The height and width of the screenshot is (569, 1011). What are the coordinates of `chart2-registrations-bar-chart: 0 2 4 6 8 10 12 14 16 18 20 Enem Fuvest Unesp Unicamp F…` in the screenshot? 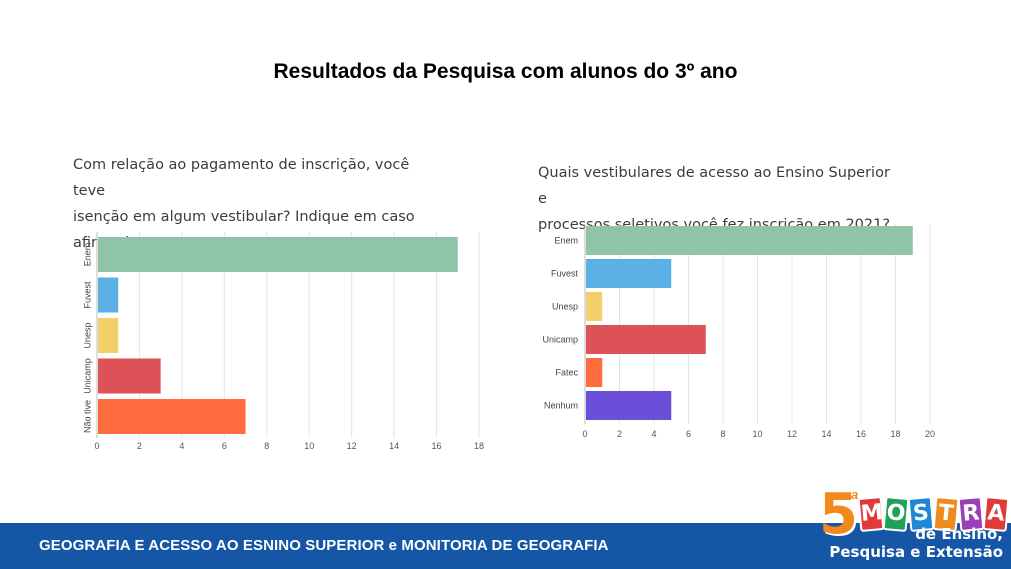 It's located at (738, 331).